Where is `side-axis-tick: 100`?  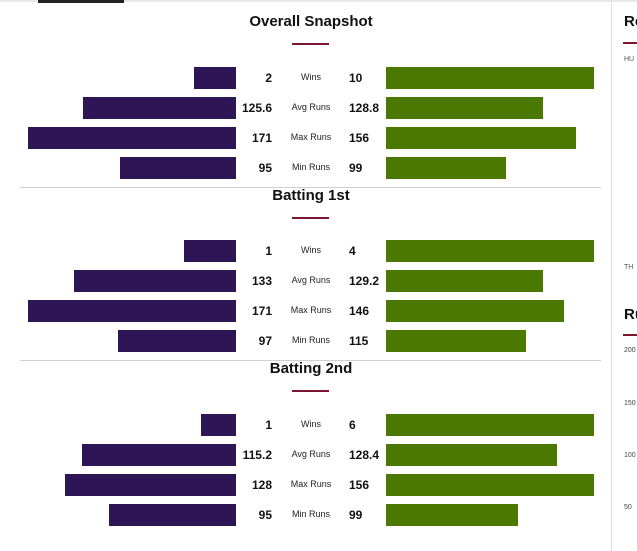
side-axis-tick: 100 is located at coordinates (630, 455).